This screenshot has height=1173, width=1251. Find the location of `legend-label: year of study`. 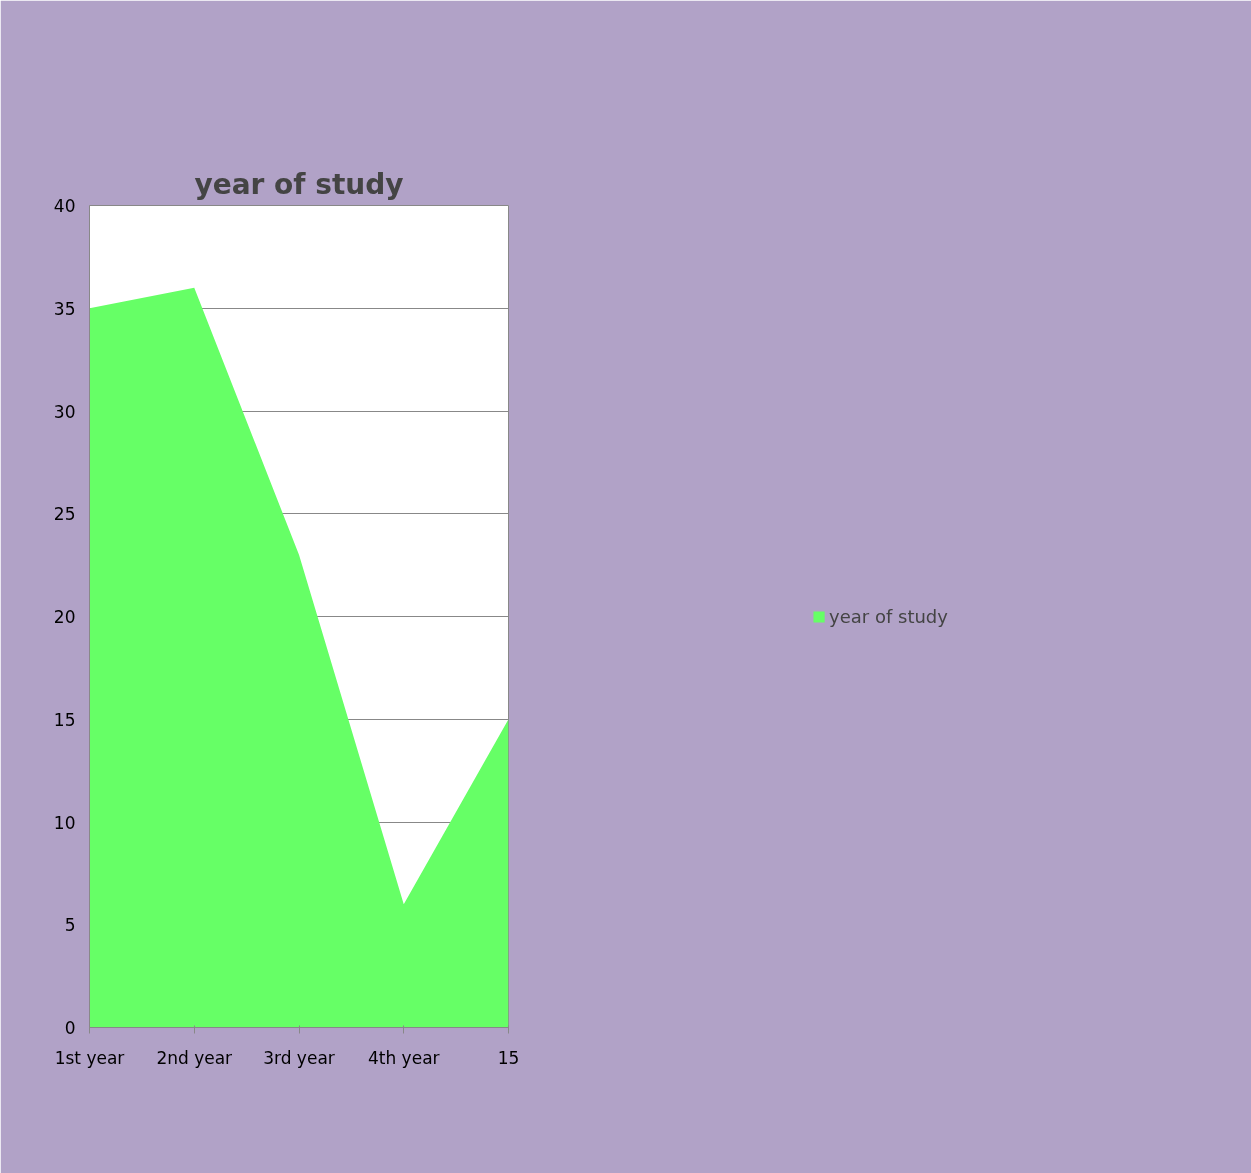

legend-label: year of study is located at coordinates (888, 616).